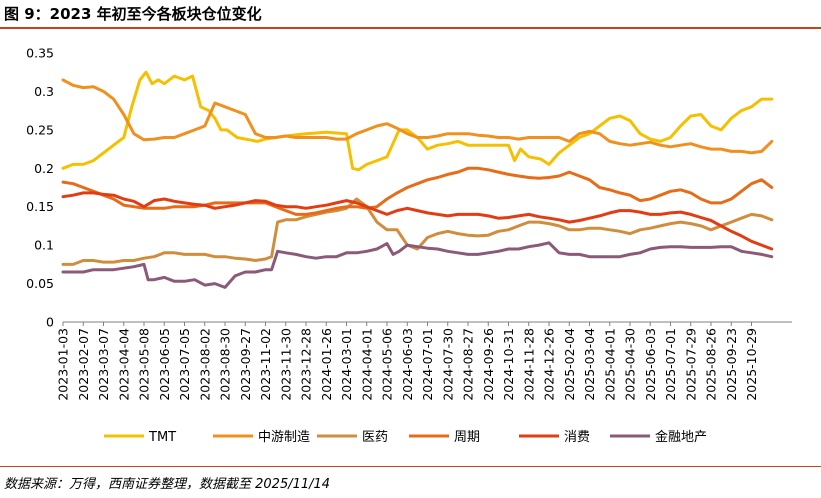 This screenshot has height=498, width=821. What do you see at coordinates (670, 364) in the screenshot?
I see `x-tick-label: 2025-07-01` at bounding box center [670, 364].